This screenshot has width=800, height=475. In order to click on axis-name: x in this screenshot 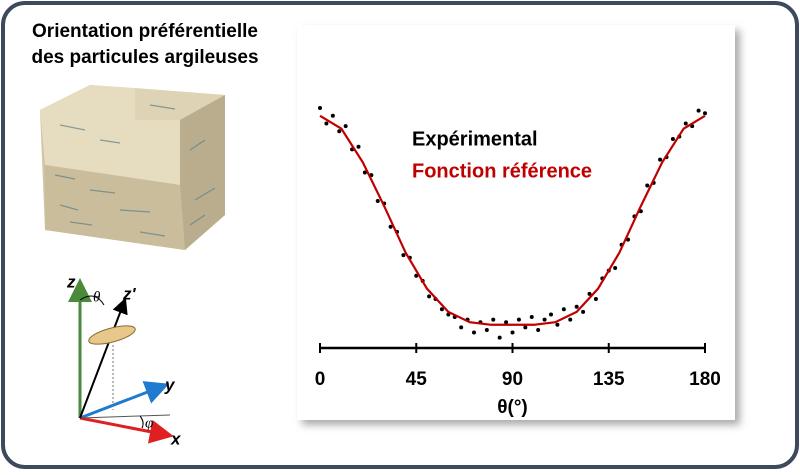, I will do `click(176, 438)`.